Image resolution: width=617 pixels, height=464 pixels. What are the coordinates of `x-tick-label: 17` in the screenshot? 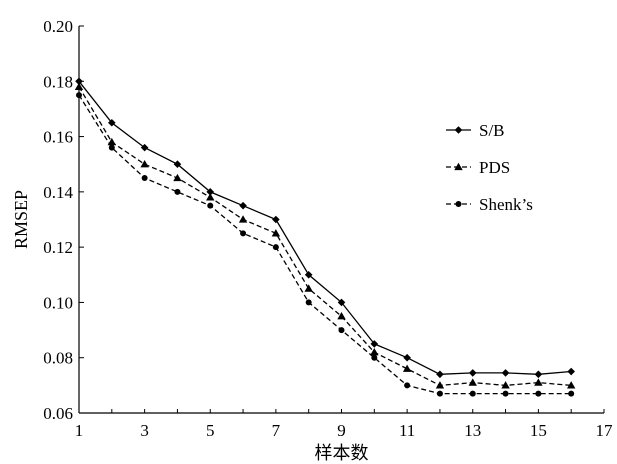 It's located at (605, 430).